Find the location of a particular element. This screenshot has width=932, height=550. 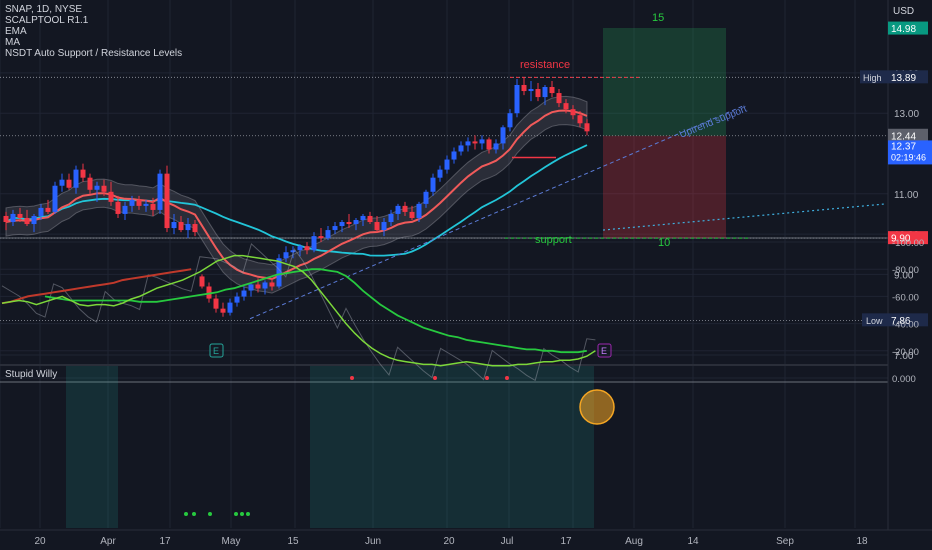

osc-tick-label: 0.000 is located at coordinates (904, 379).